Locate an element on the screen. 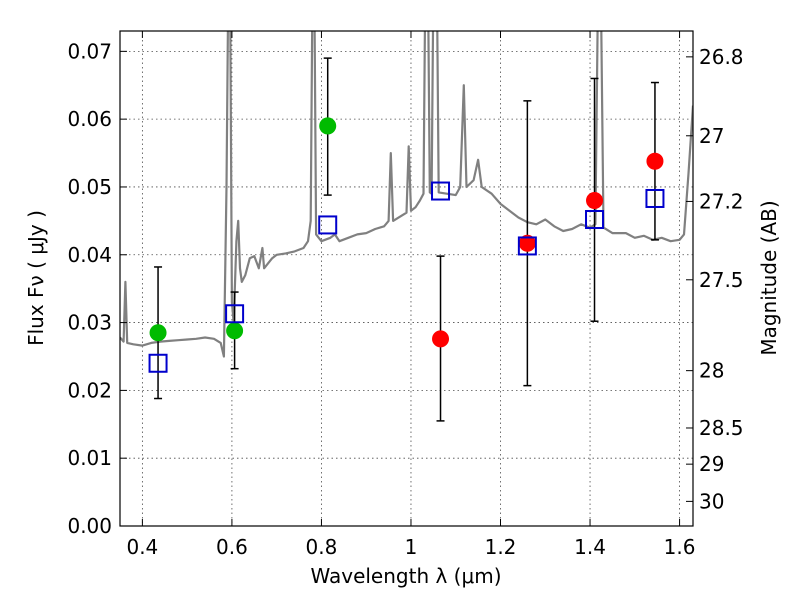 The width and height of the screenshot is (800, 600). x-tick-label: 1.2 is located at coordinates (501, 547).